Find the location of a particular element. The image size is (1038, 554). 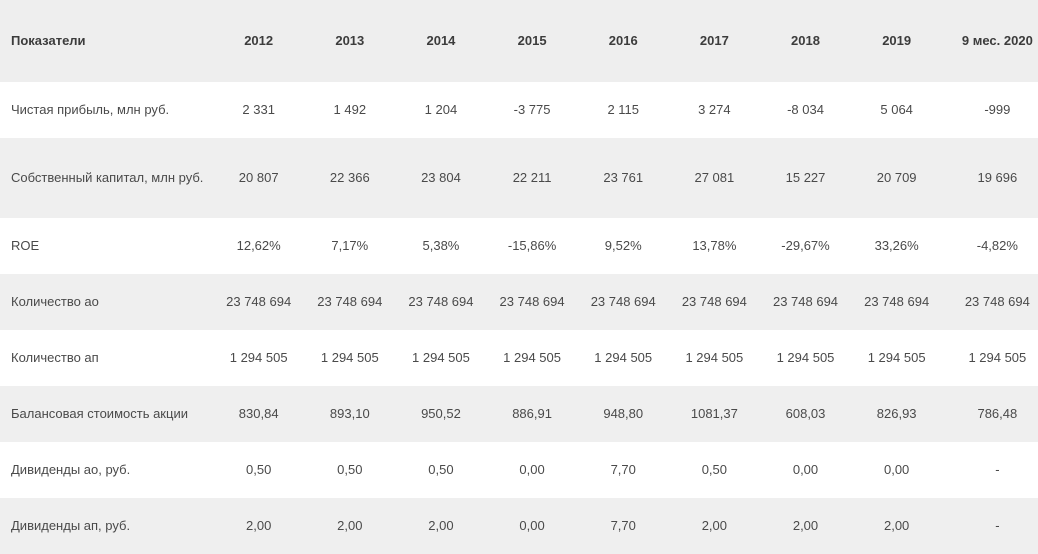

table-cell: 950,52 is located at coordinates (441, 413).